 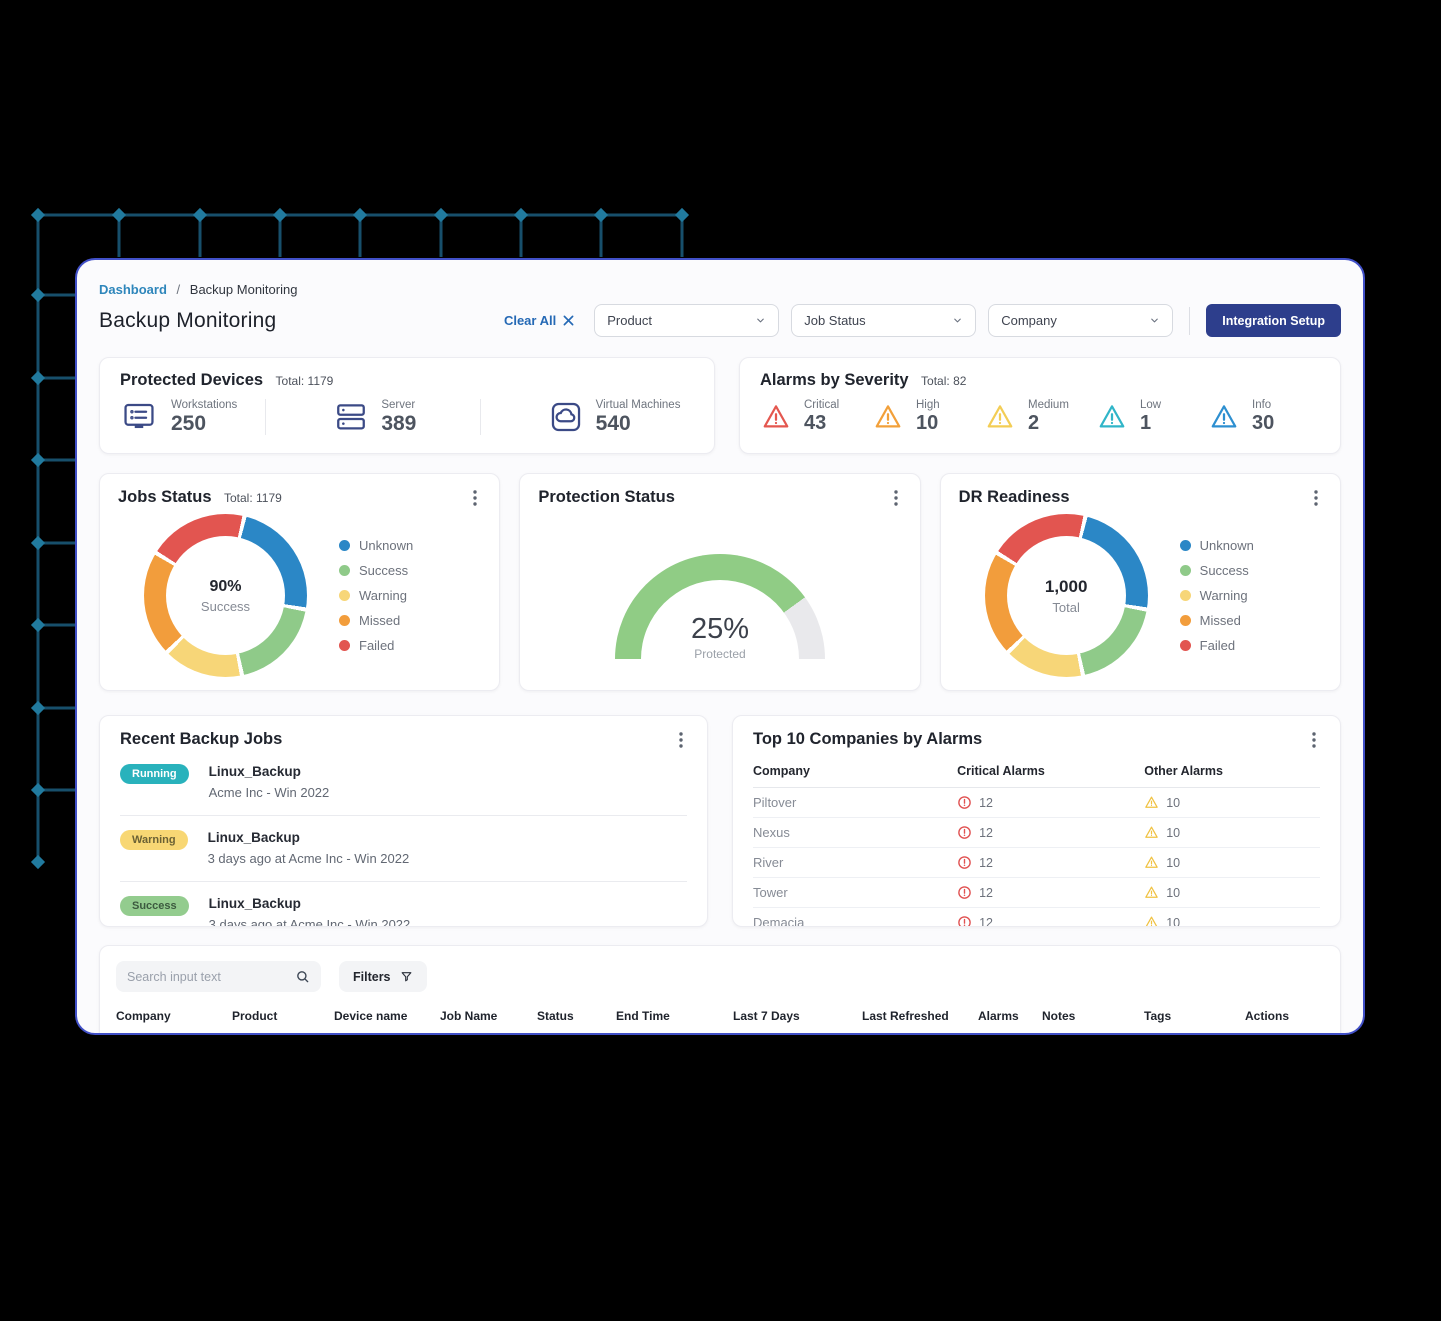 What do you see at coordinates (1273, 320) in the screenshot?
I see `integration-setup-button: Integration Setup` at bounding box center [1273, 320].